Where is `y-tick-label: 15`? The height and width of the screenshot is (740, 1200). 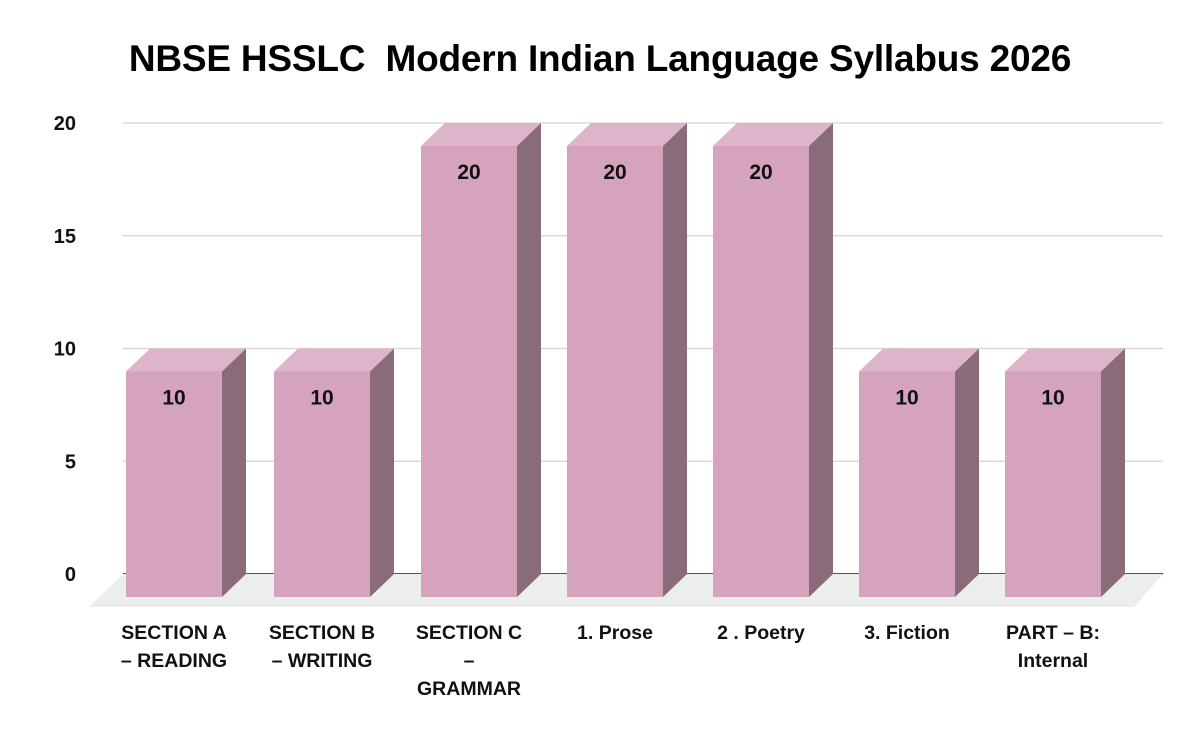
y-tick-label: 15 is located at coordinates (65, 237).